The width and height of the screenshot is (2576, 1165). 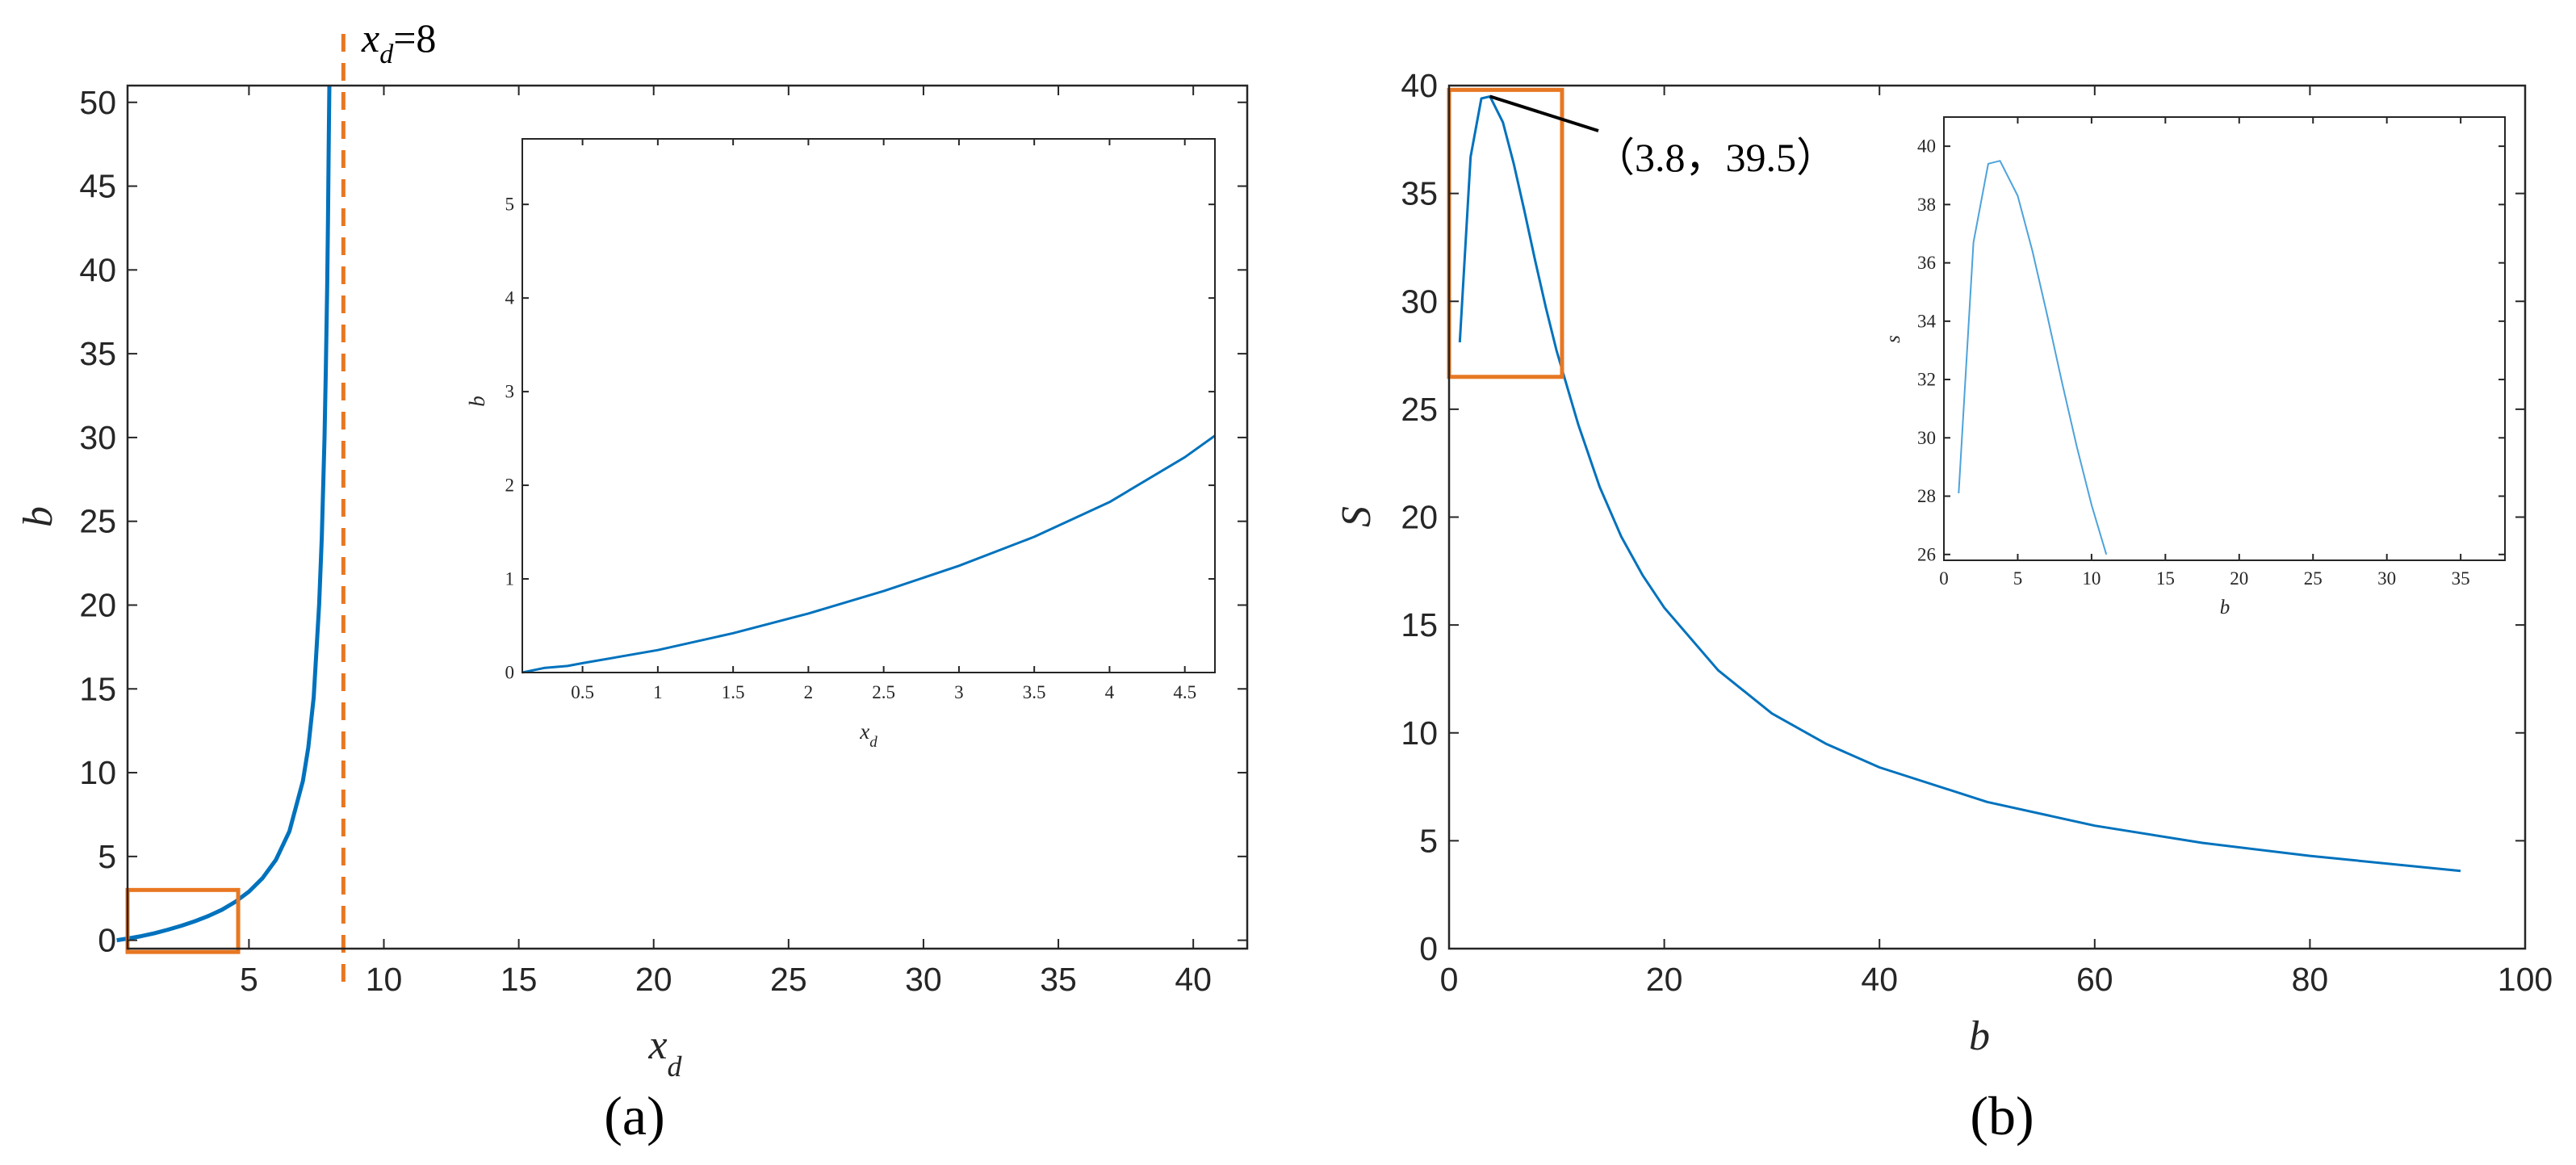 What do you see at coordinates (2311, 979) in the screenshot?
I see `x-tick-label: 80` at bounding box center [2311, 979].